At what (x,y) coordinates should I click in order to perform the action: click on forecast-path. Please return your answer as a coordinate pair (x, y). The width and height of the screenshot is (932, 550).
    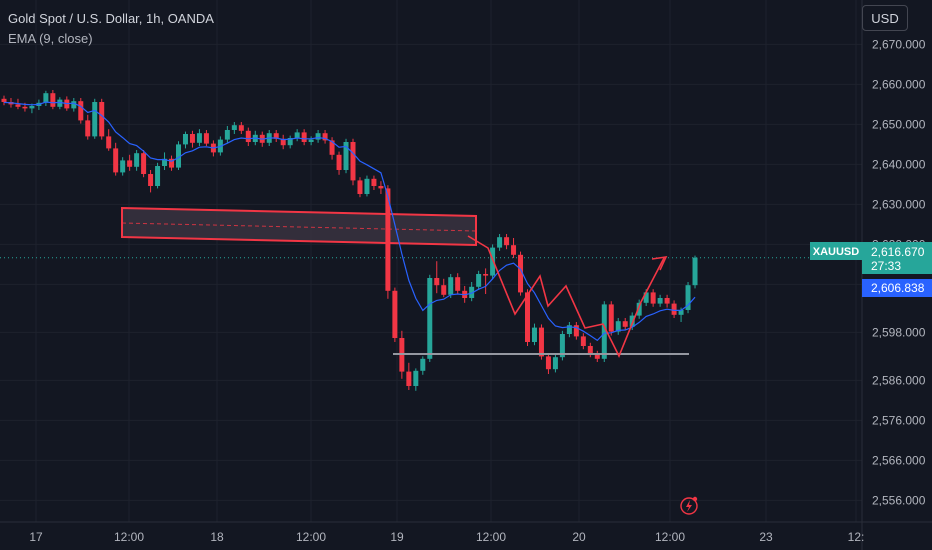
    Looking at the image, I should click on (566, 296).